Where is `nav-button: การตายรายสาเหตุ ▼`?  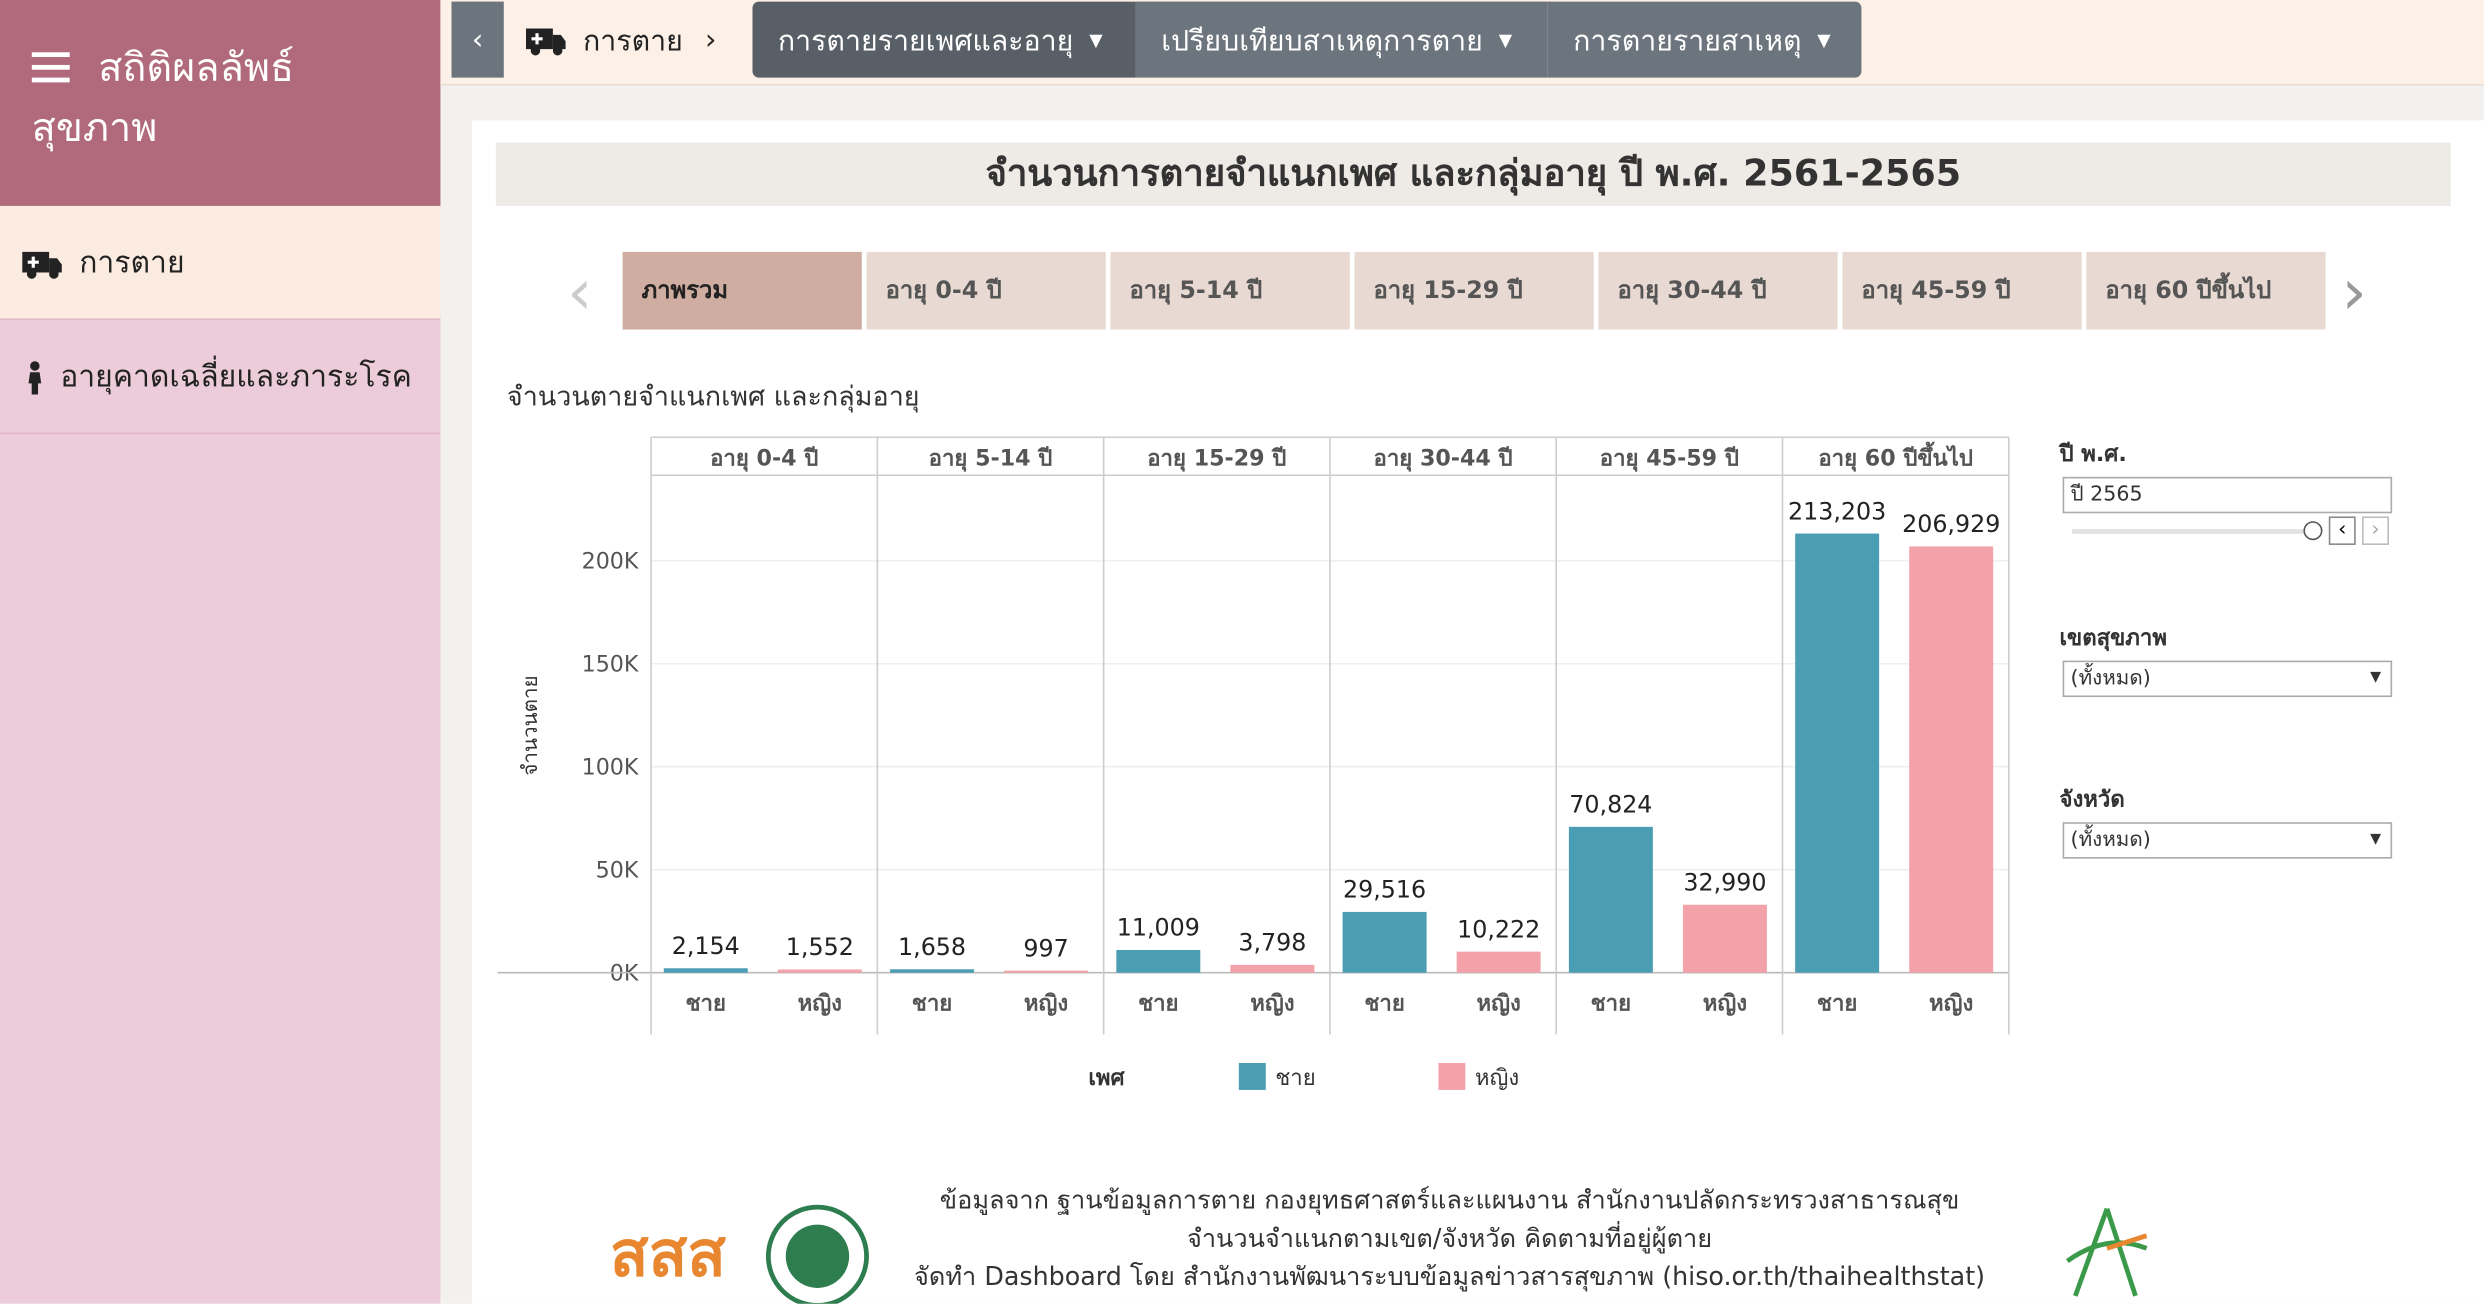
nav-button: การตายรายสาเหตุ ▼ is located at coordinates (1704, 39).